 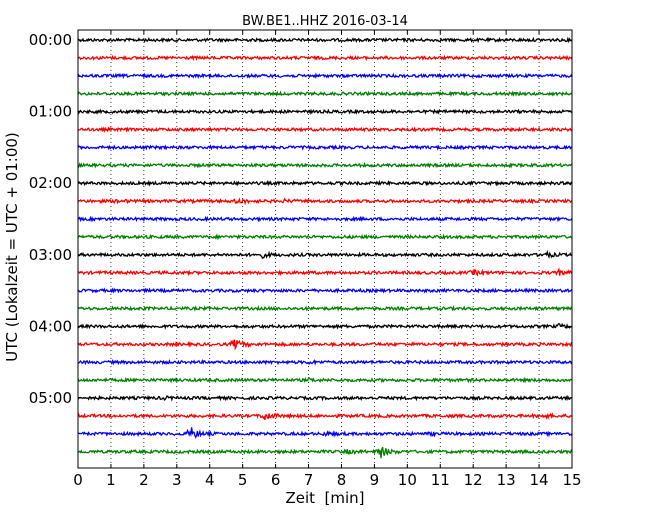 What do you see at coordinates (177, 480) in the screenshot?
I see `x-tick-label-3: 3` at bounding box center [177, 480].